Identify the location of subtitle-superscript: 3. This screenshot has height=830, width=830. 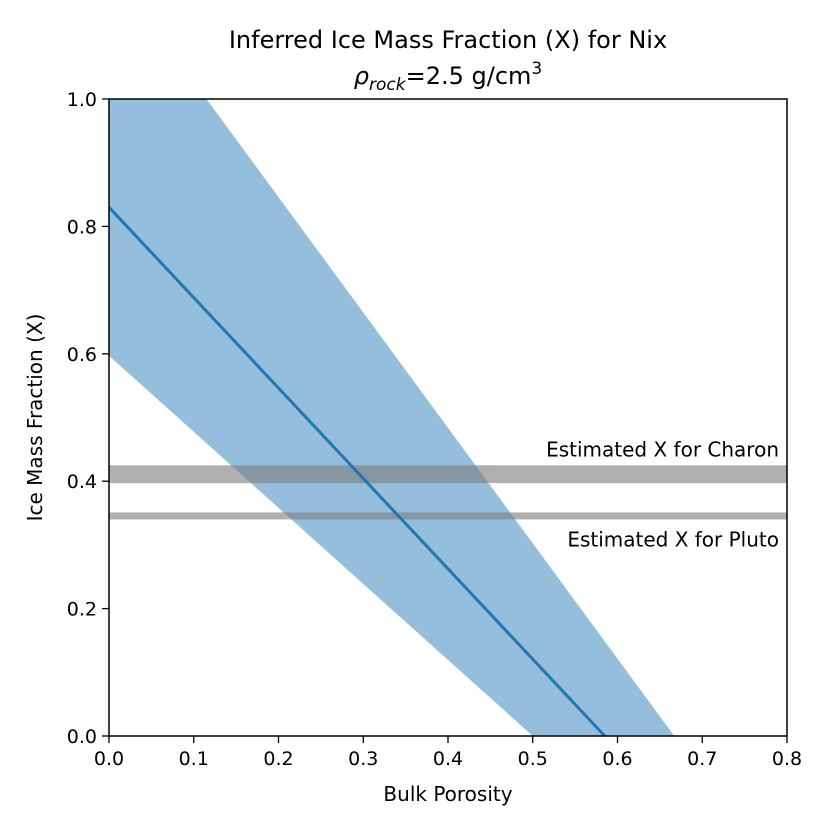
(536, 69).